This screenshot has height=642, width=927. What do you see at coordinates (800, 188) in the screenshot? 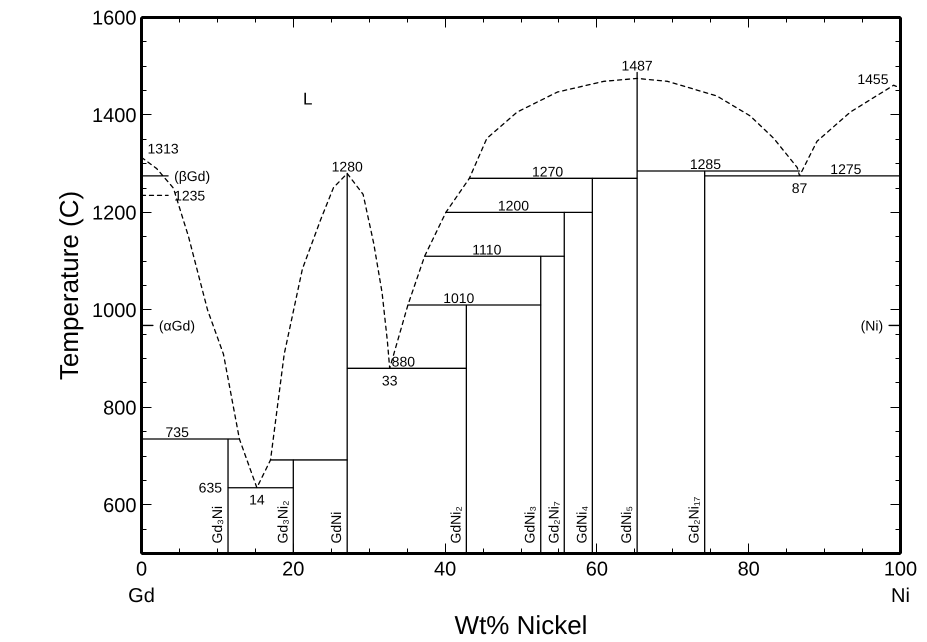
I see `annotation: 87` at bounding box center [800, 188].